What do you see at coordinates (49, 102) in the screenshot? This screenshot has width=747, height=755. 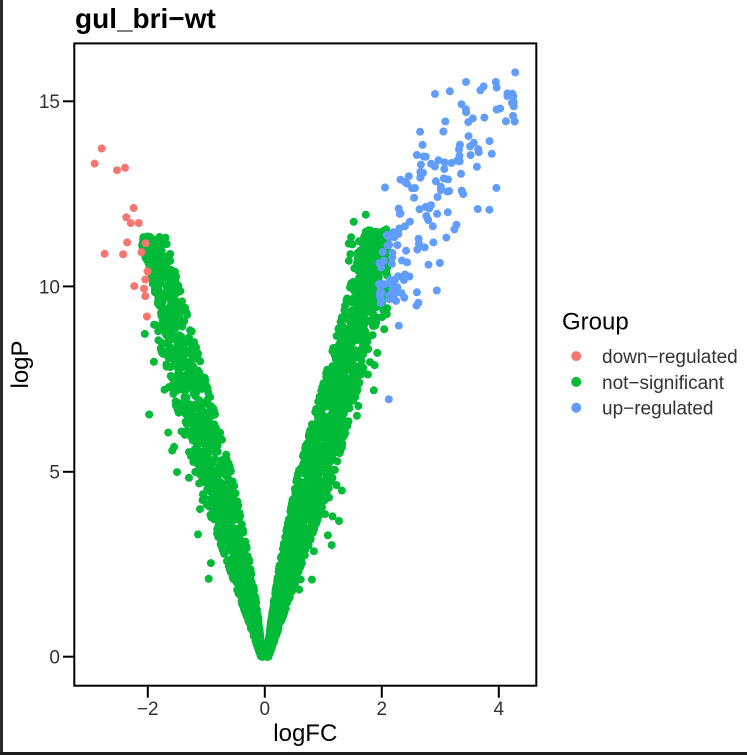 I see `svg-text: 15` at bounding box center [49, 102].